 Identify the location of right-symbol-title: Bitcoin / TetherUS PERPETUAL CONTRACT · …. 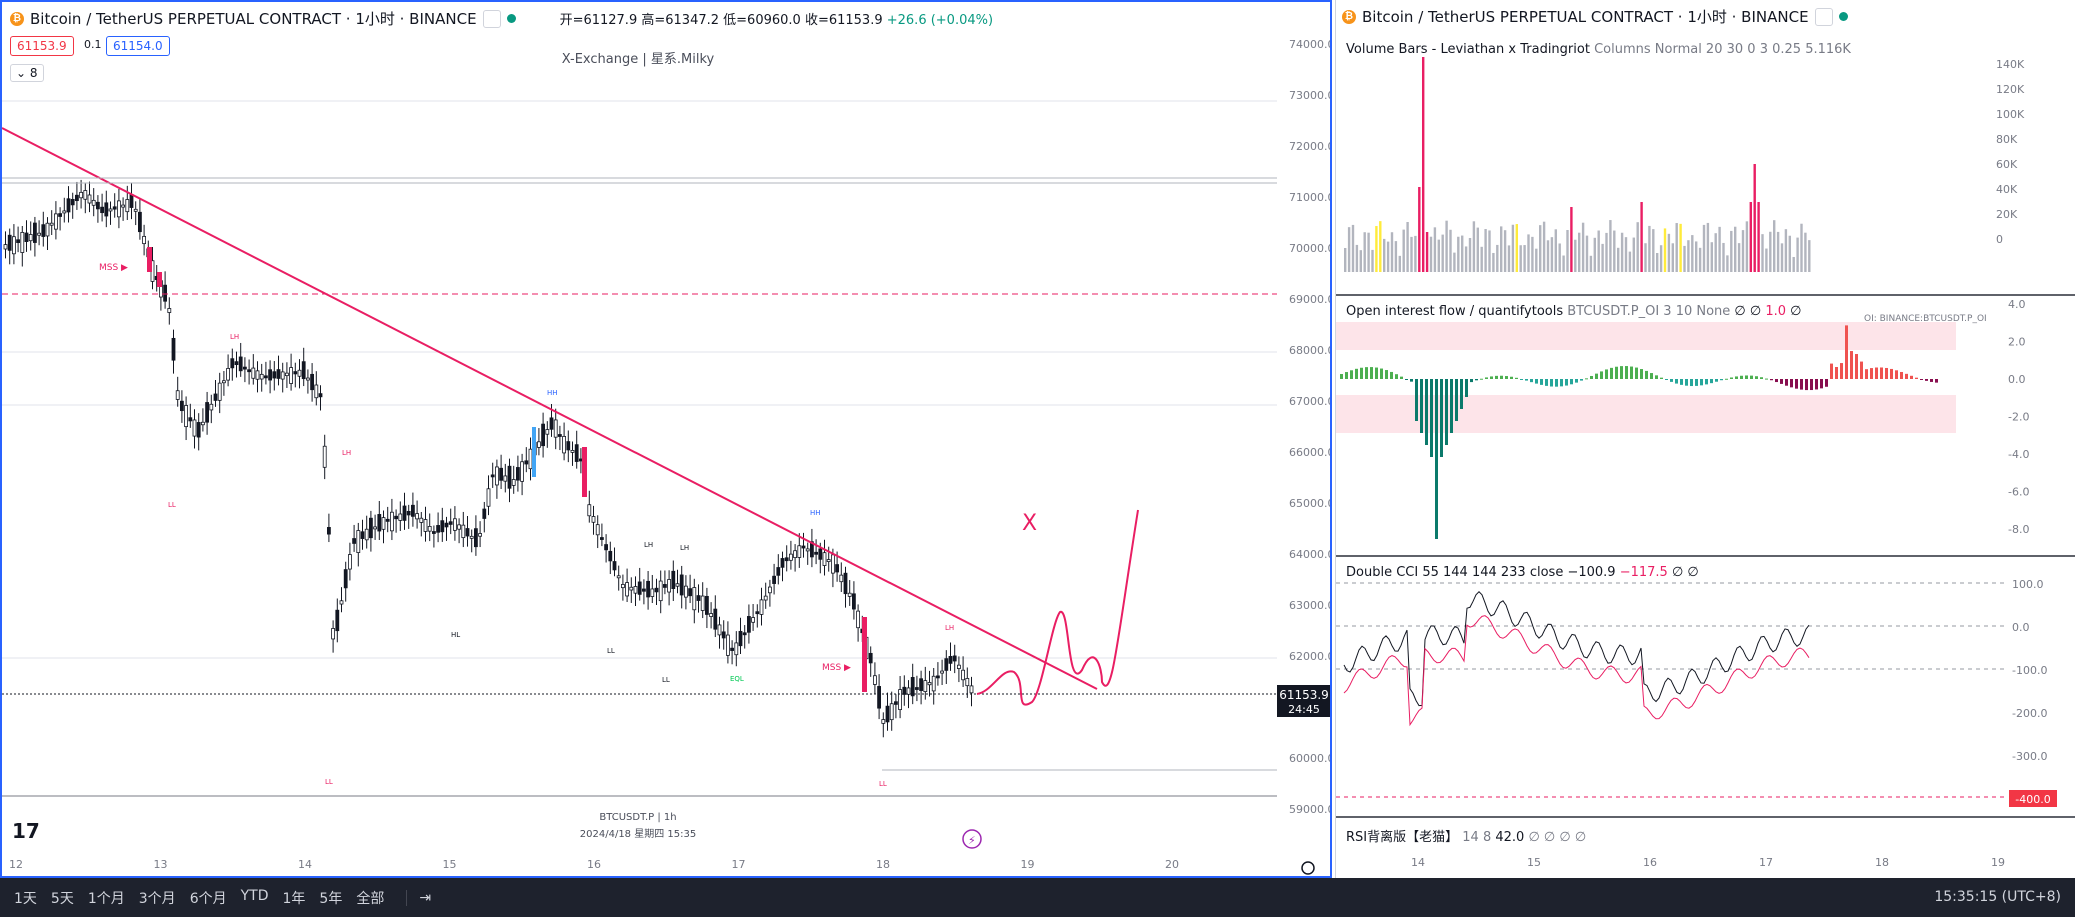
(1585, 17).